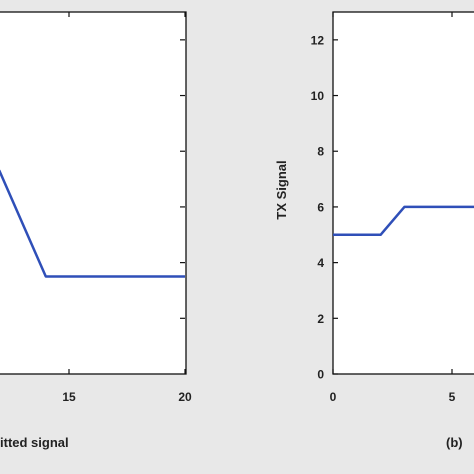 The width and height of the screenshot is (474, 474). What do you see at coordinates (318, 40) in the screenshot?
I see `panel-b-y-tick-label: 12` at bounding box center [318, 40].